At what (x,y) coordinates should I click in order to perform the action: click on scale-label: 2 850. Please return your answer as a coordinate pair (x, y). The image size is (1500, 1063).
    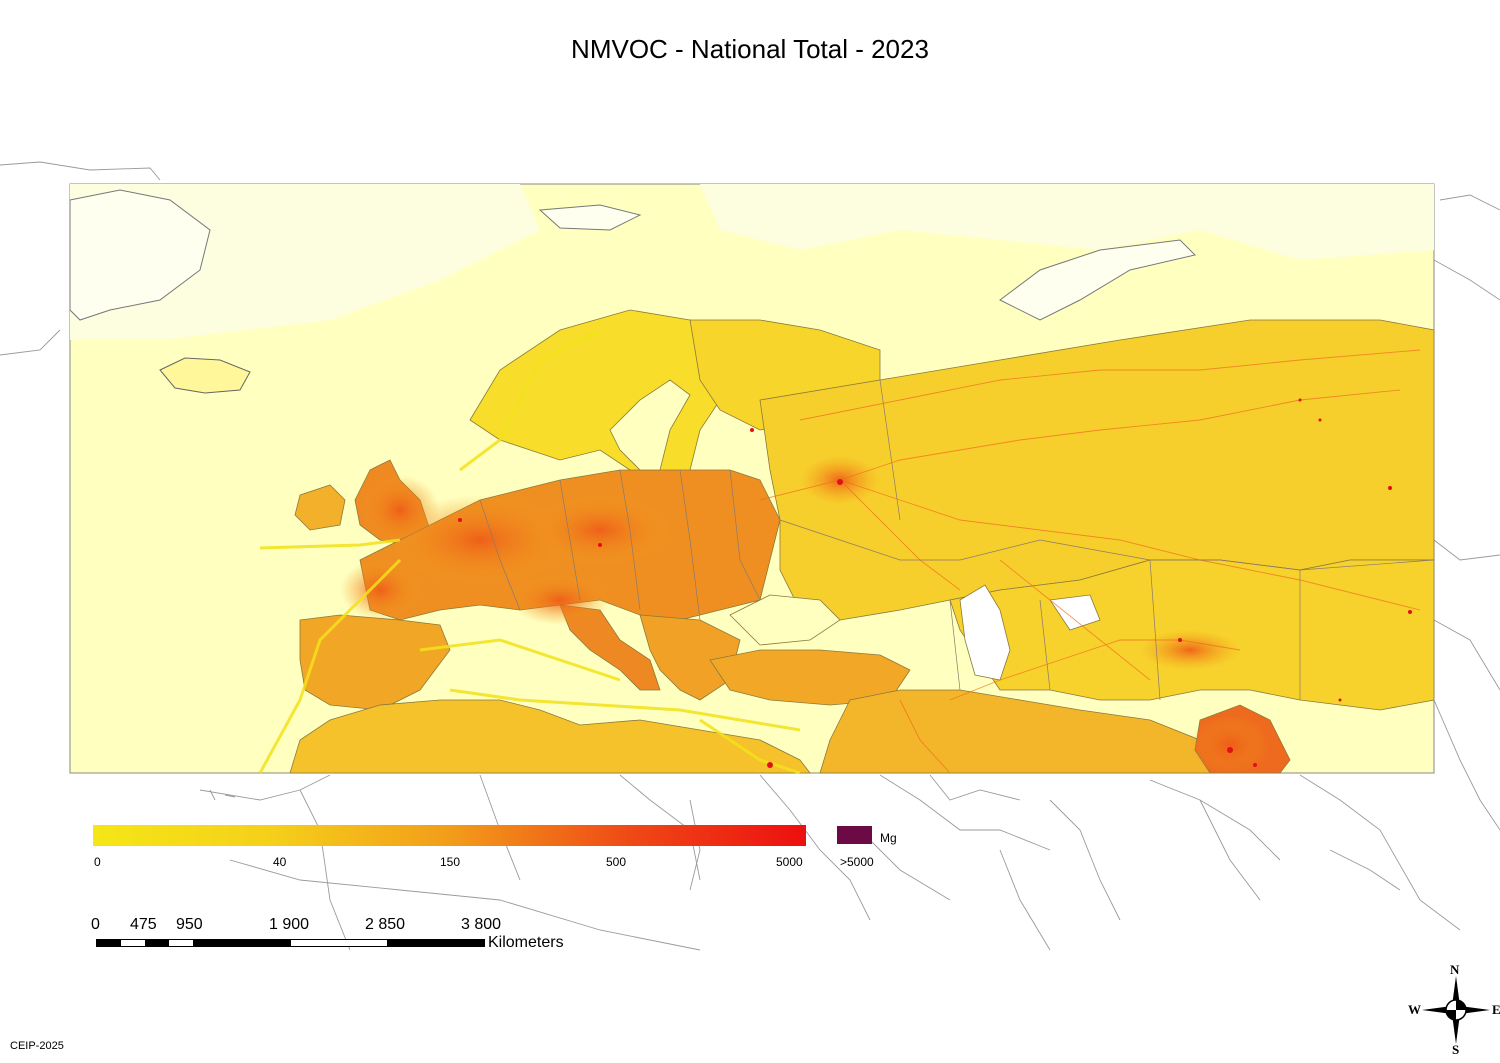
    Looking at the image, I should click on (385, 924).